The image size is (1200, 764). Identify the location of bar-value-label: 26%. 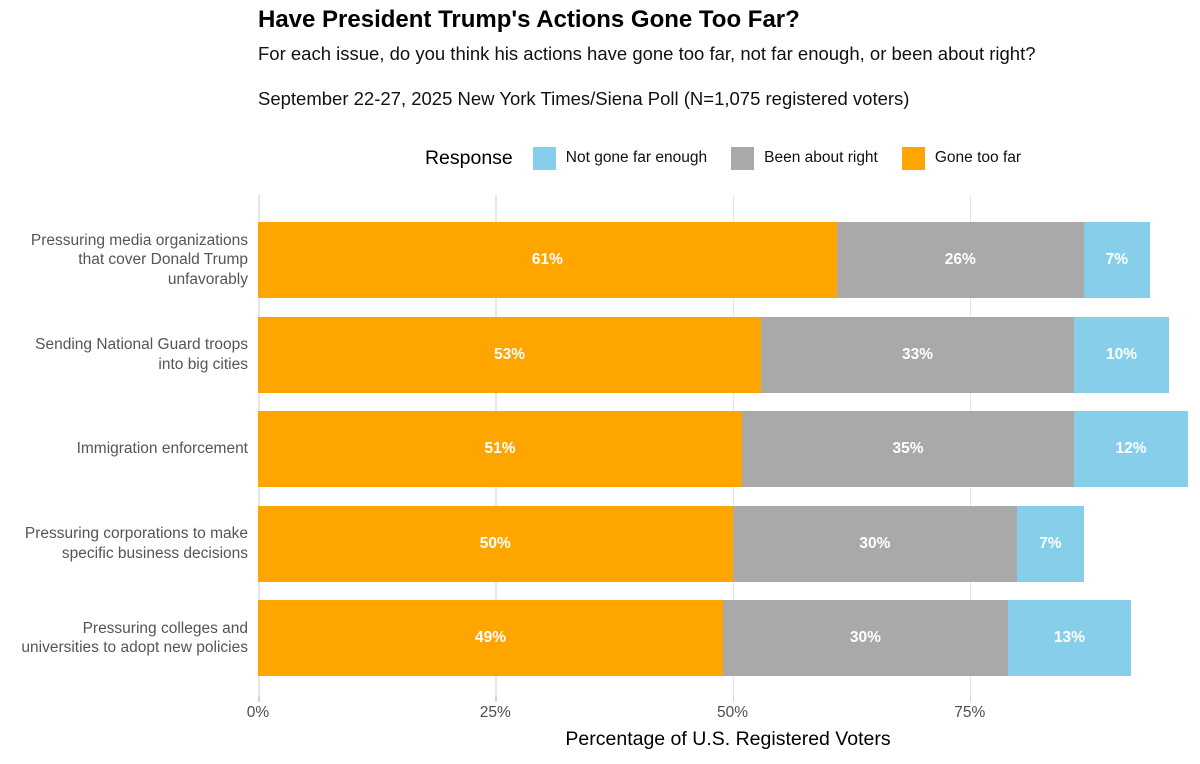
(960, 259).